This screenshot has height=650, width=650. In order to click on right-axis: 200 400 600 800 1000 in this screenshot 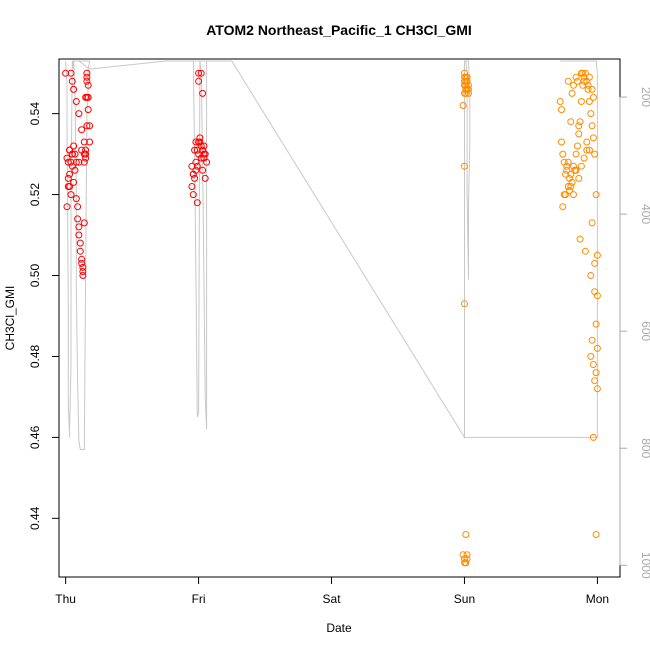, I will do `click(634, 333)`.